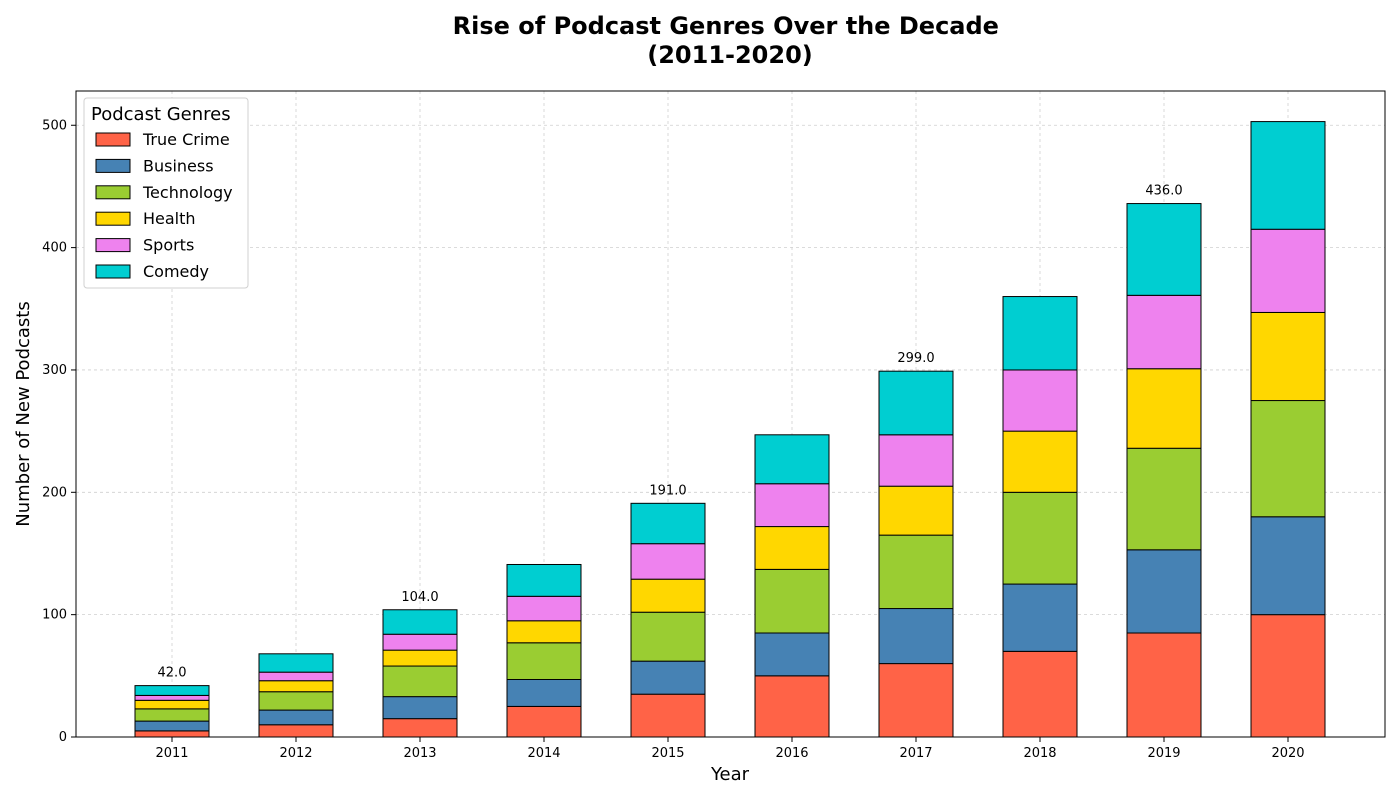 The height and width of the screenshot is (804, 1400). What do you see at coordinates (172, 690) in the screenshot?
I see `bar-segment-comedy-2011` at bounding box center [172, 690].